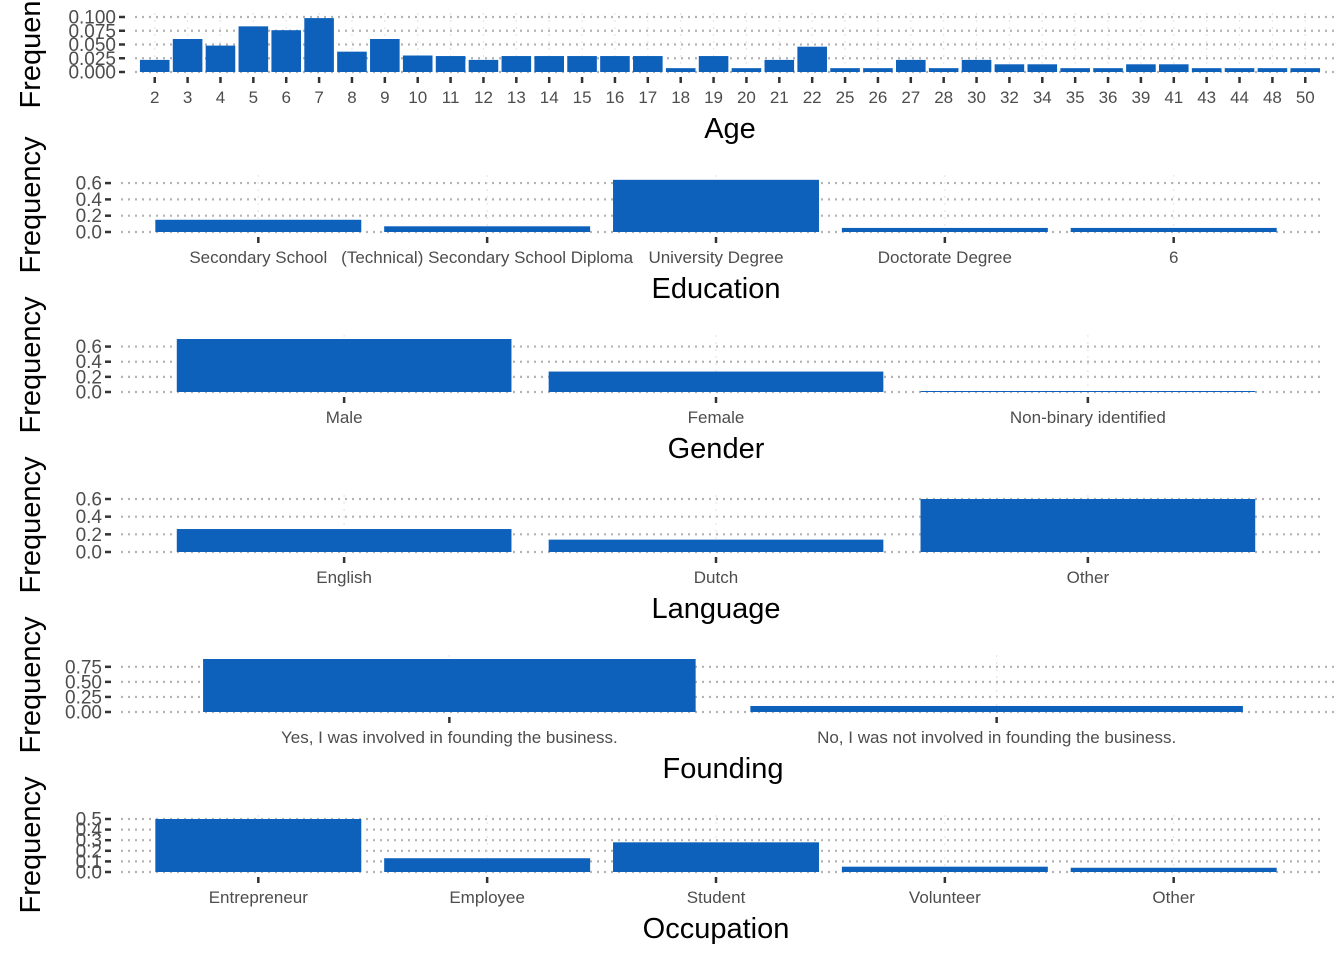 The height and width of the screenshot is (965, 1344). I want to click on x-tick-label: 39, so click(1140, 97).